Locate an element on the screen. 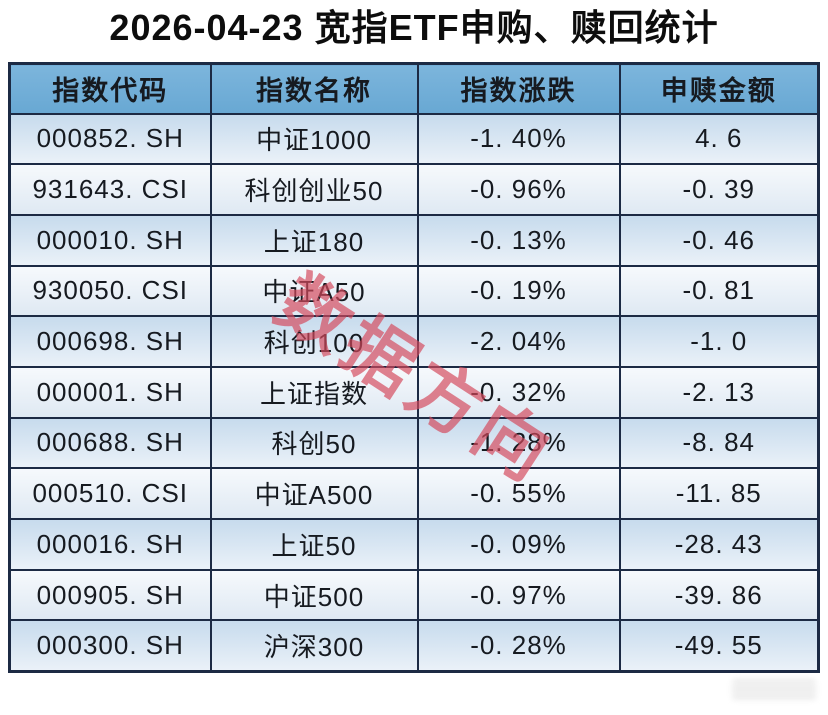 The height and width of the screenshot is (715, 828). index-code-cell: 000001. SH is located at coordinates (110, 392).